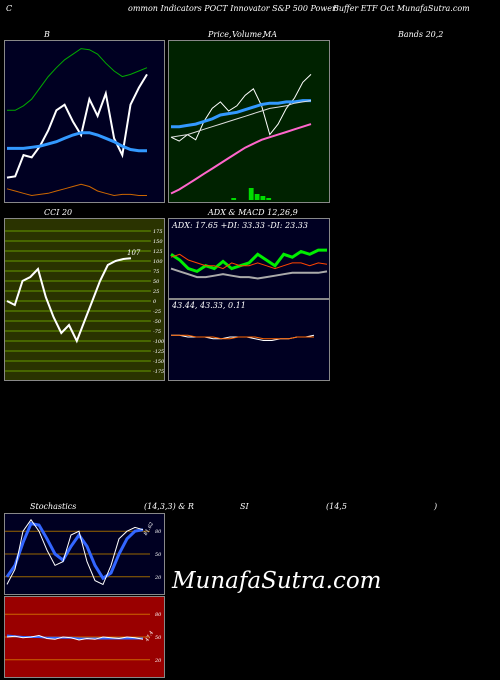  I want to click on adx-chart, so click(249, 264).